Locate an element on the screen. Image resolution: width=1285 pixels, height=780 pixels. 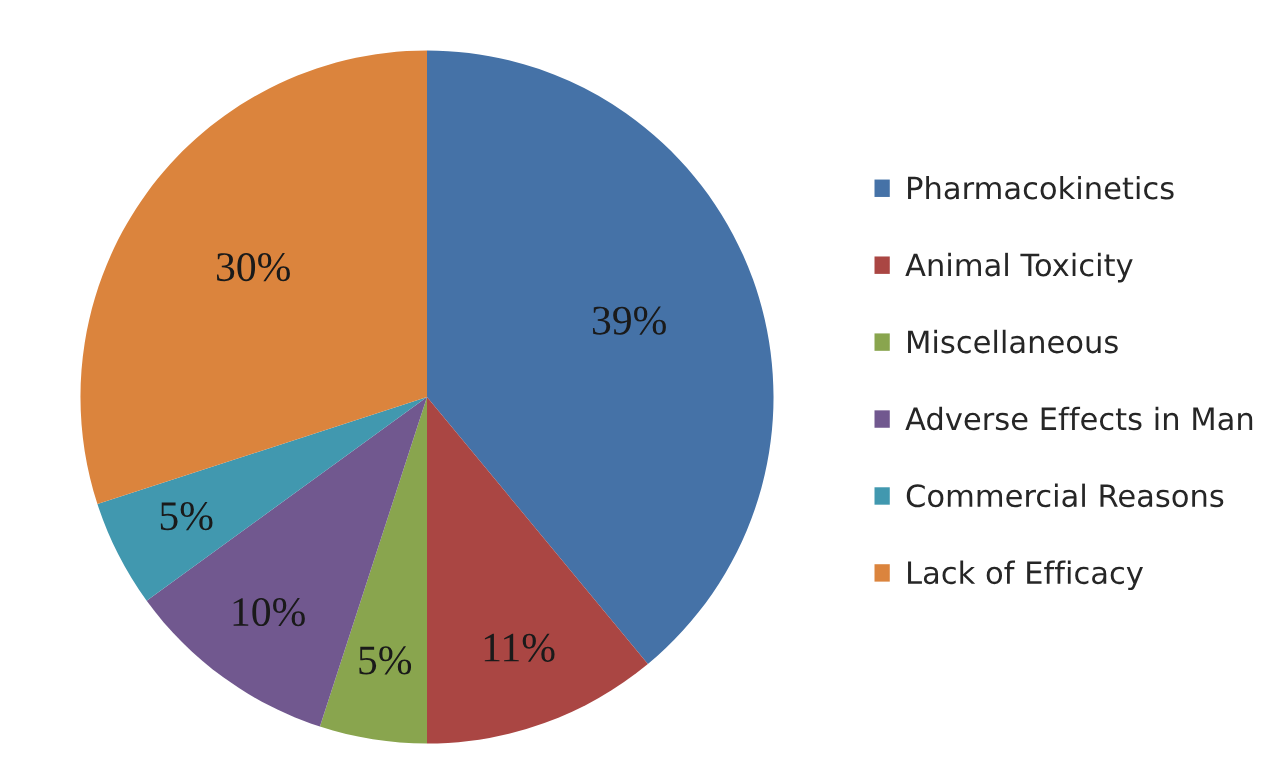
legend-label: Pharmacokinetics is located at coordinates (1041, 187).